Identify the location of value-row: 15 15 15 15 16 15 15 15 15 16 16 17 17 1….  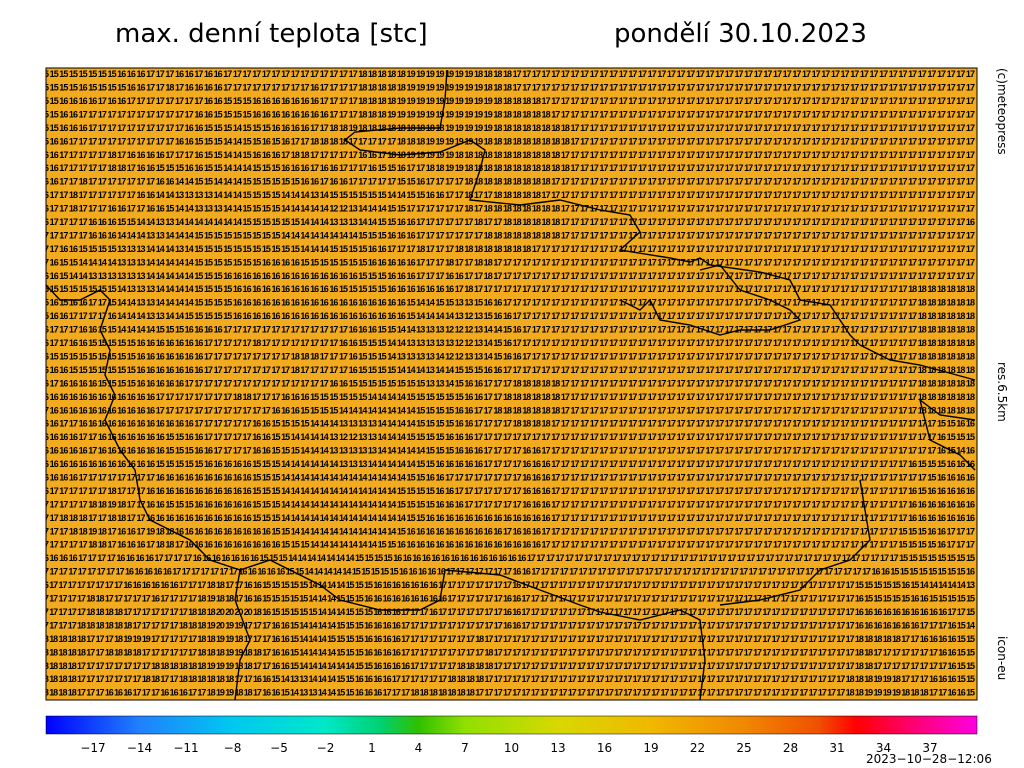
(507, 88).